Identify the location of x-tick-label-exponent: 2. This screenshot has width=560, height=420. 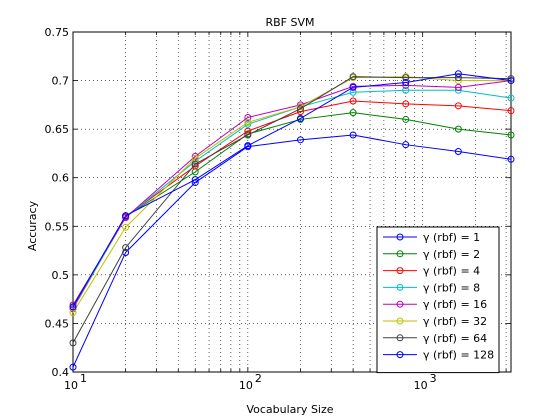
(258, 378).